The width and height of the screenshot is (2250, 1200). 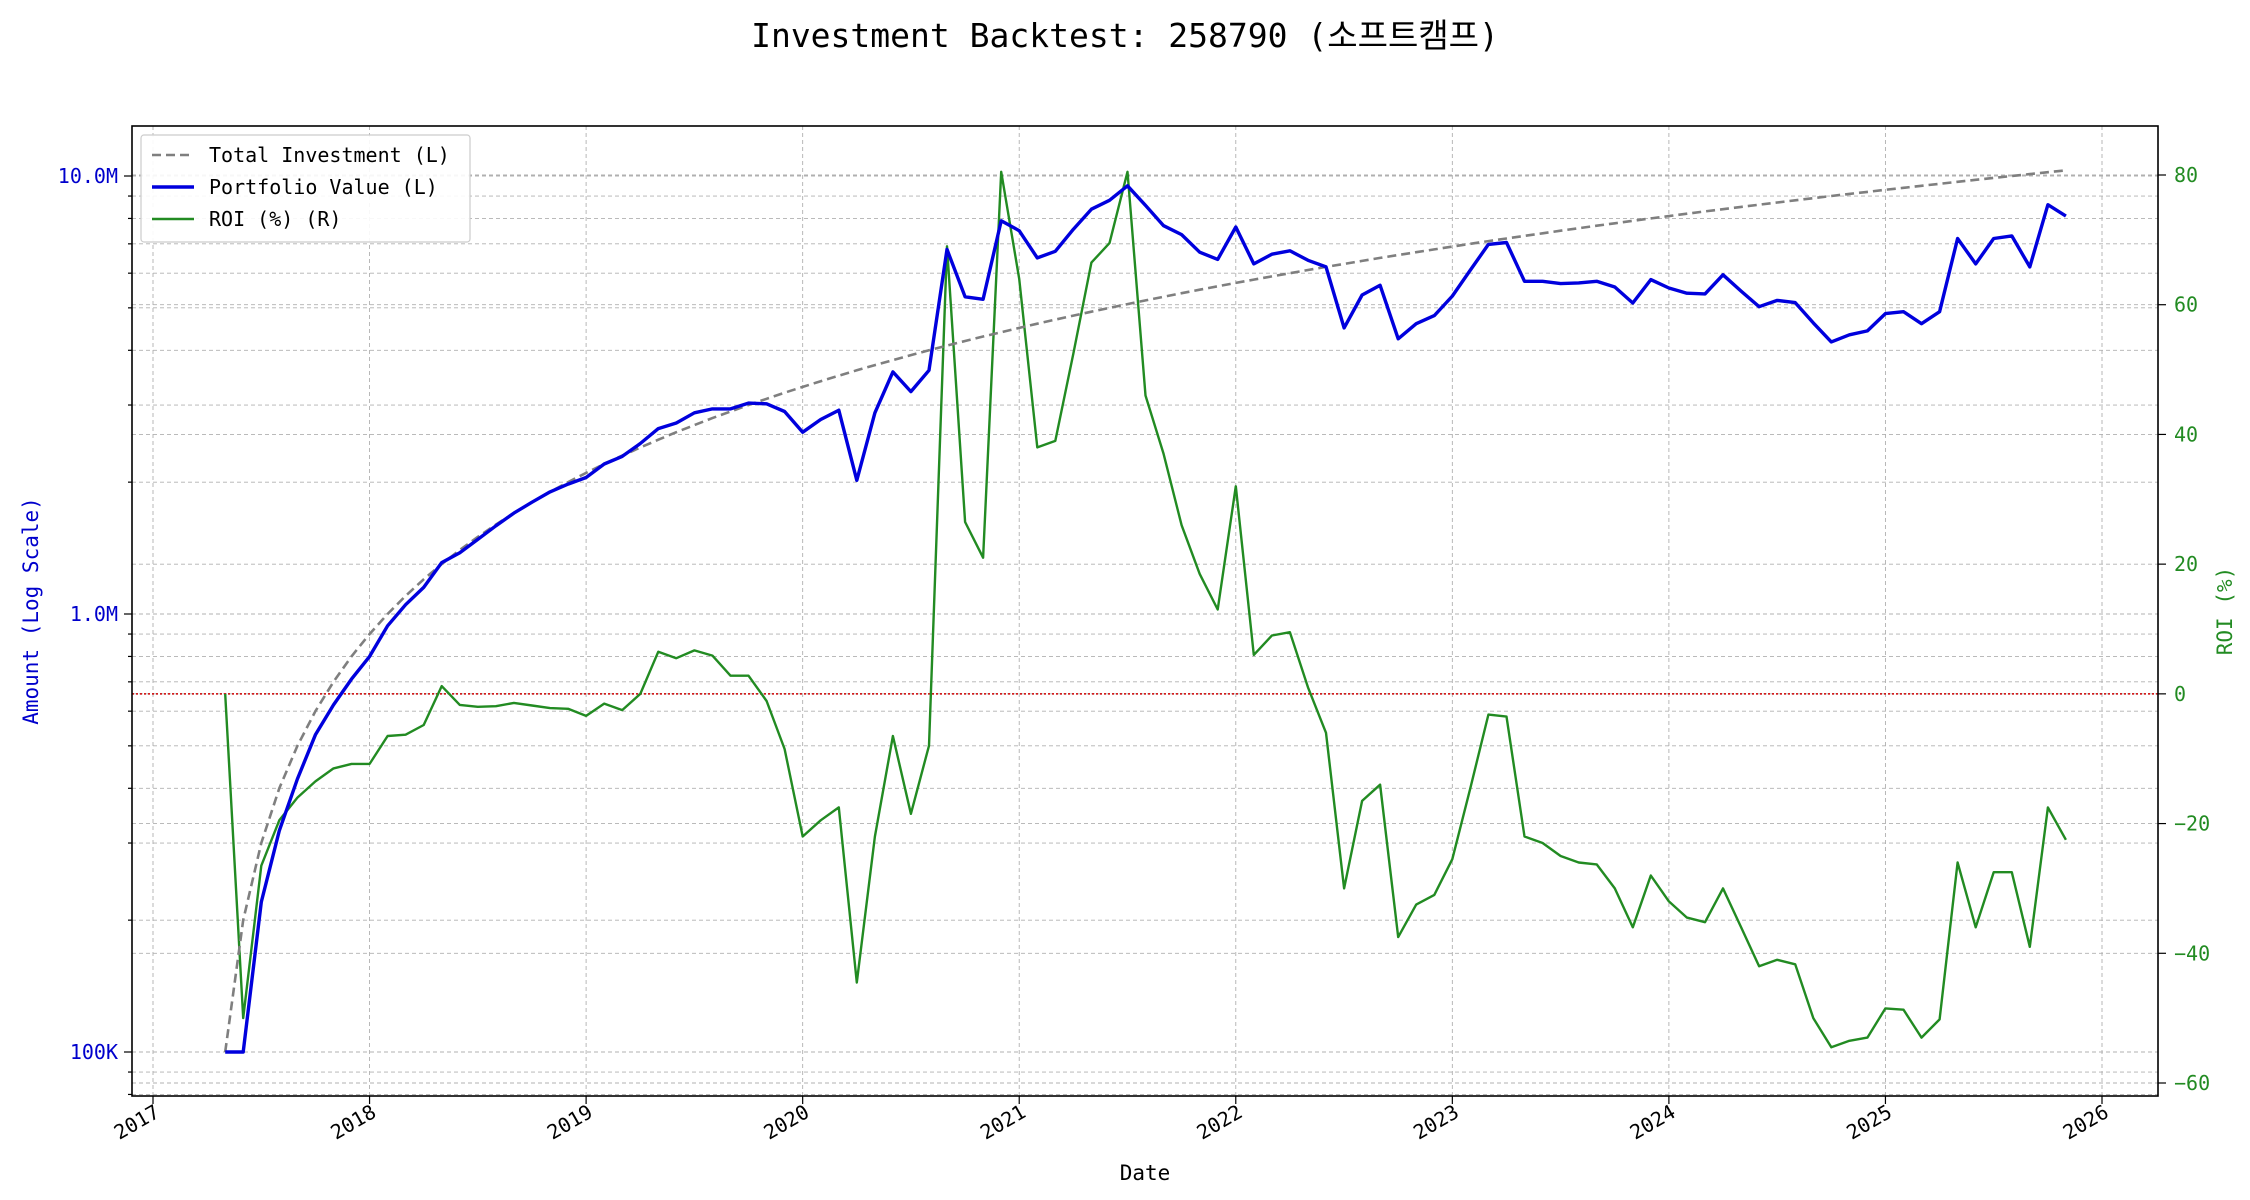 I want to click on x-tick-label: 2017, so click(x=137, y=1122).